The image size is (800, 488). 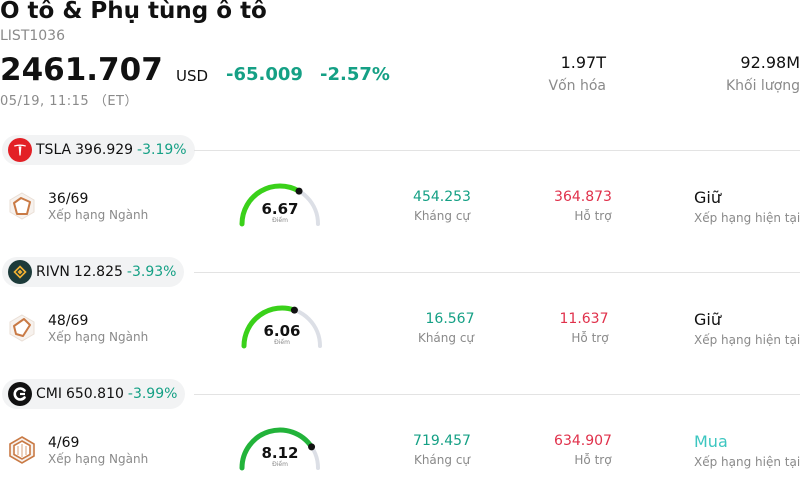 I want to click on rivian-logo-icon, so click(x=20, y=272).